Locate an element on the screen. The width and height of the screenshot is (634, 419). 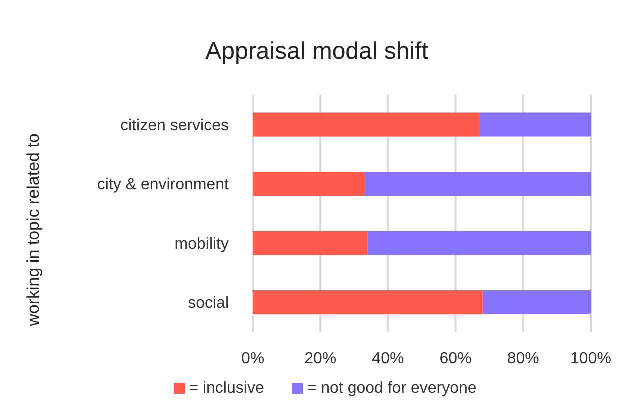
legend-label: = inclusive is located at coordinates (226, 388).